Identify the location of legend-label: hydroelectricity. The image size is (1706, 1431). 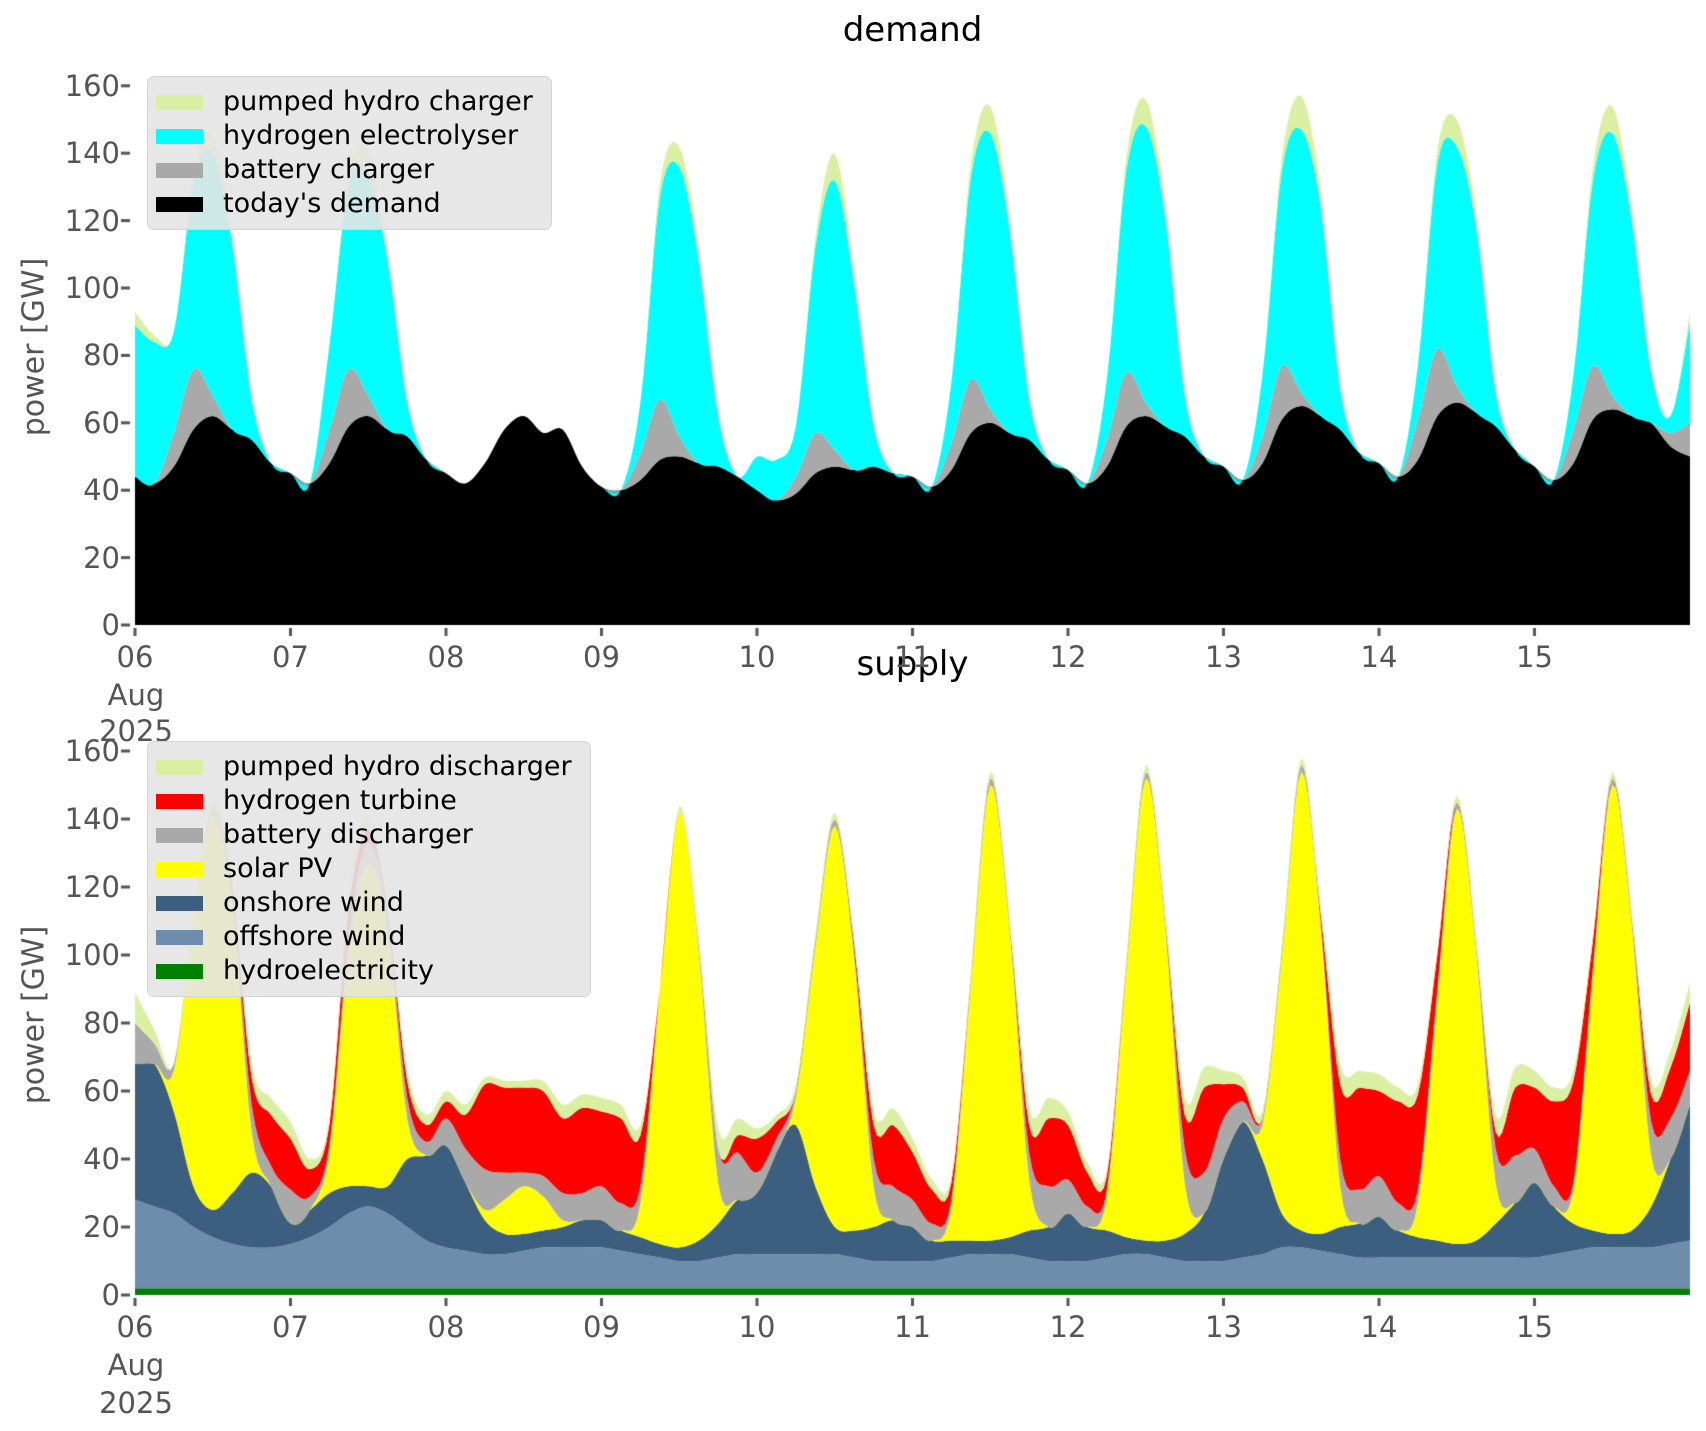
(328, 970).